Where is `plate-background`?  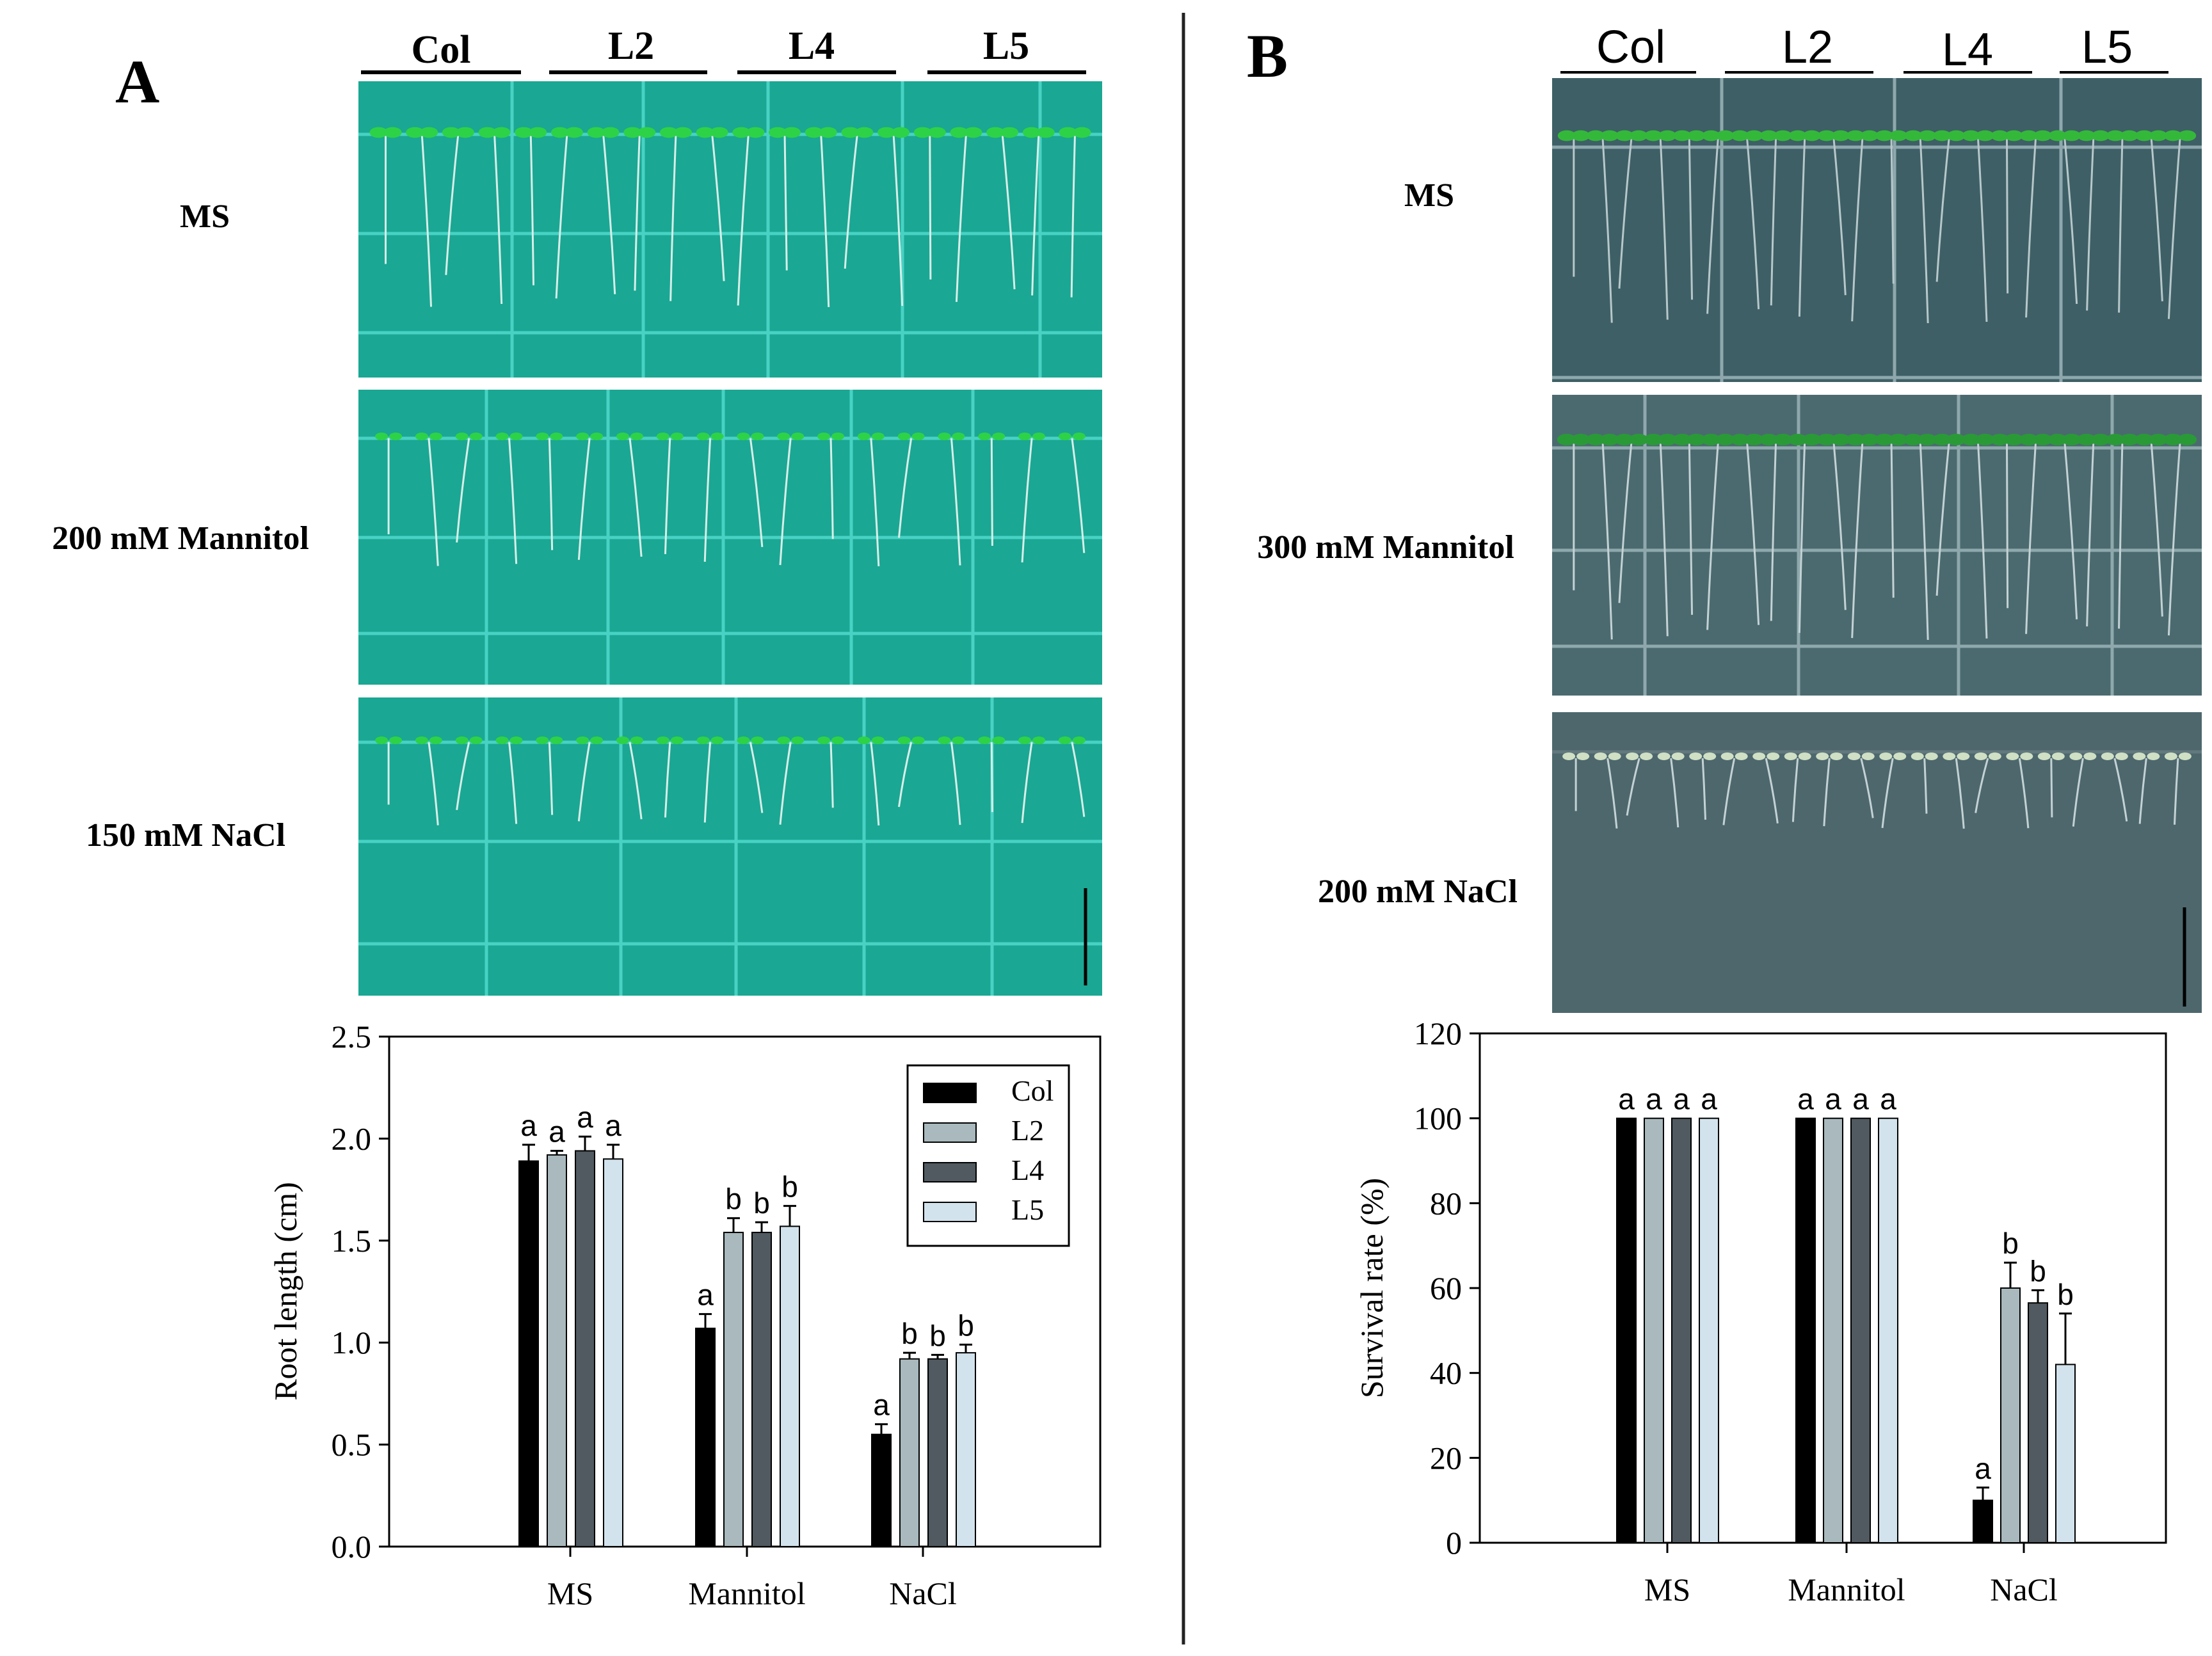
plate-background is located at coordinates (730, 846).